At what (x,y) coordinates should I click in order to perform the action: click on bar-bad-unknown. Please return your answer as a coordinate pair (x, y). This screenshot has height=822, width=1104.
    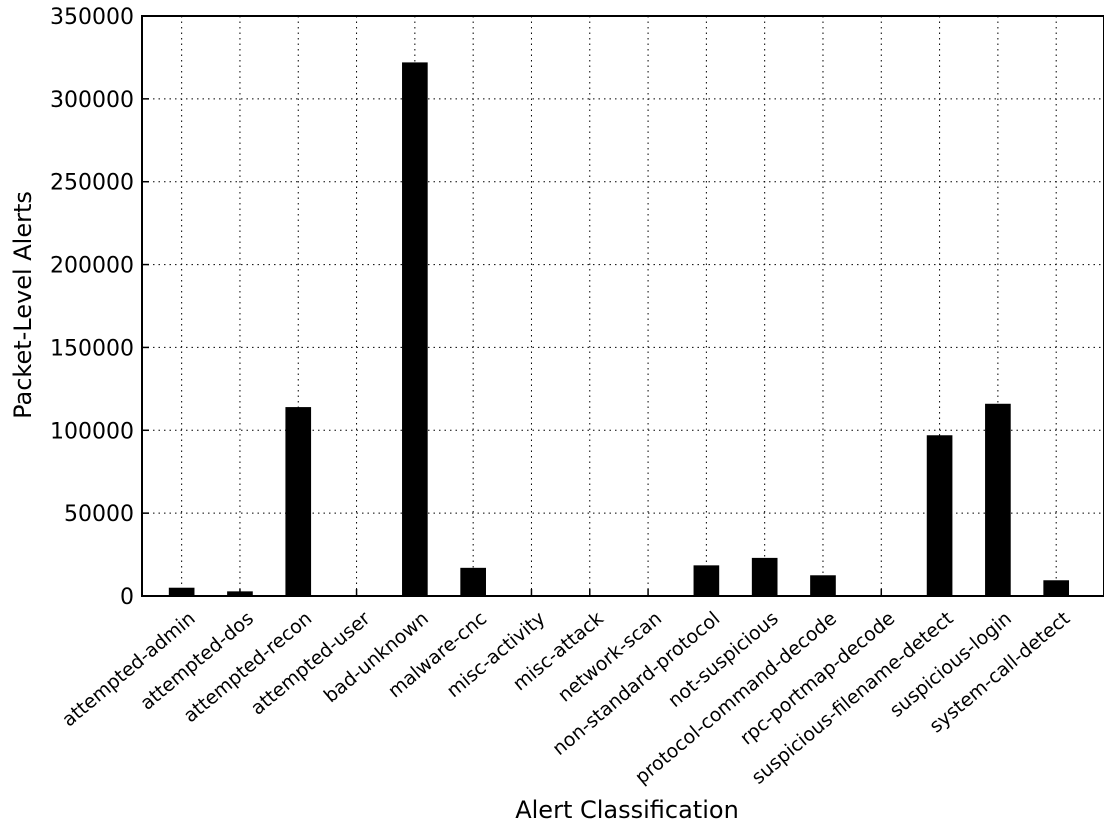
    Looking at the image, I should click on (415, 329).